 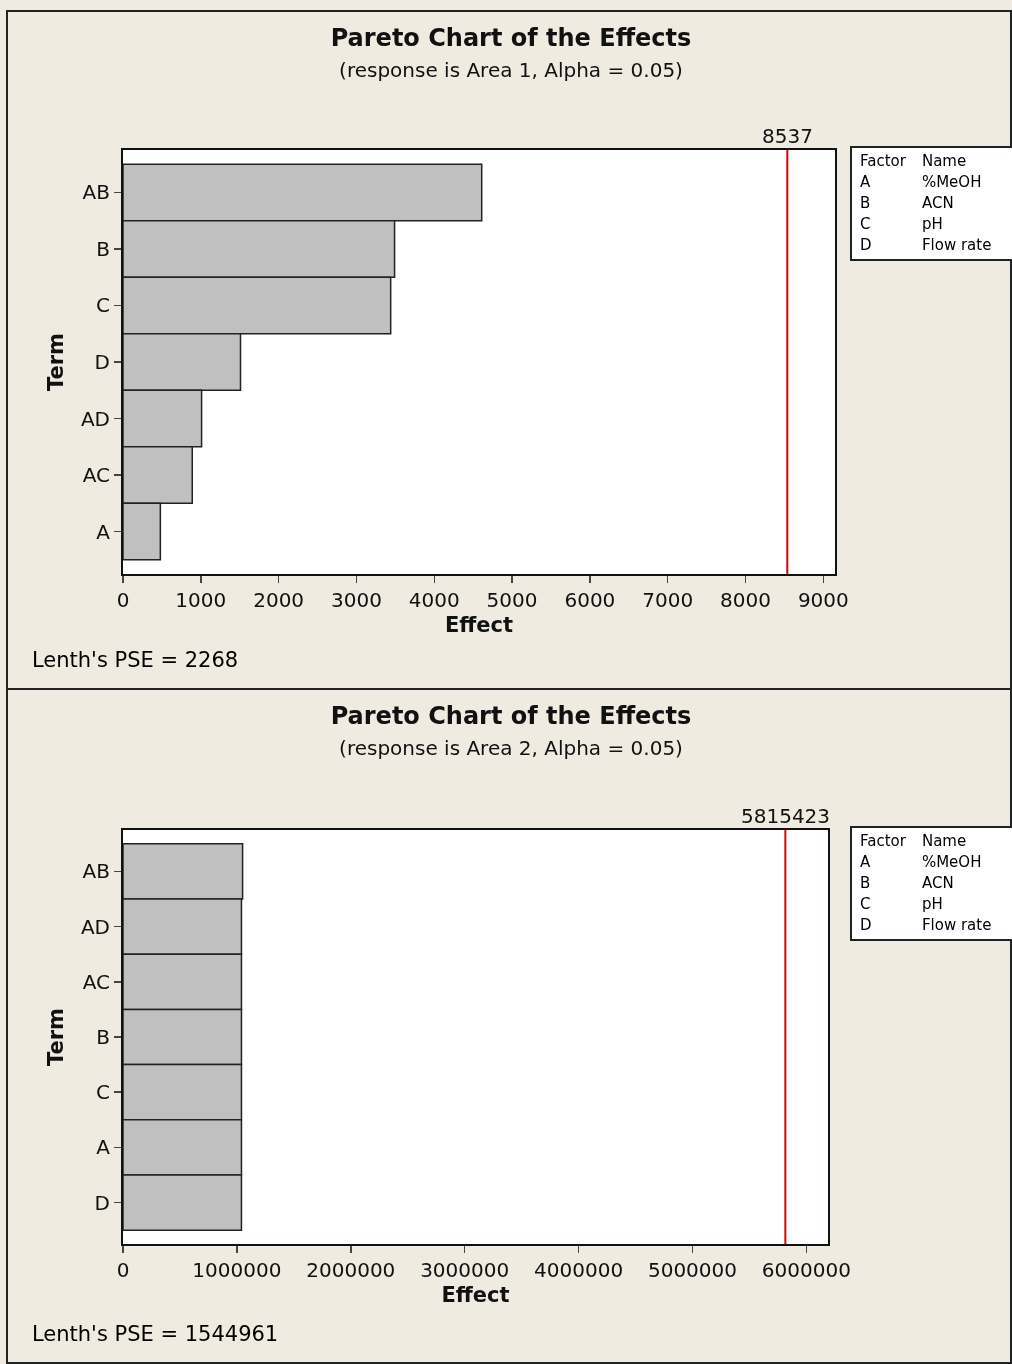 I want to click on x-tick-label: 7000, so click(x=668, y=600).